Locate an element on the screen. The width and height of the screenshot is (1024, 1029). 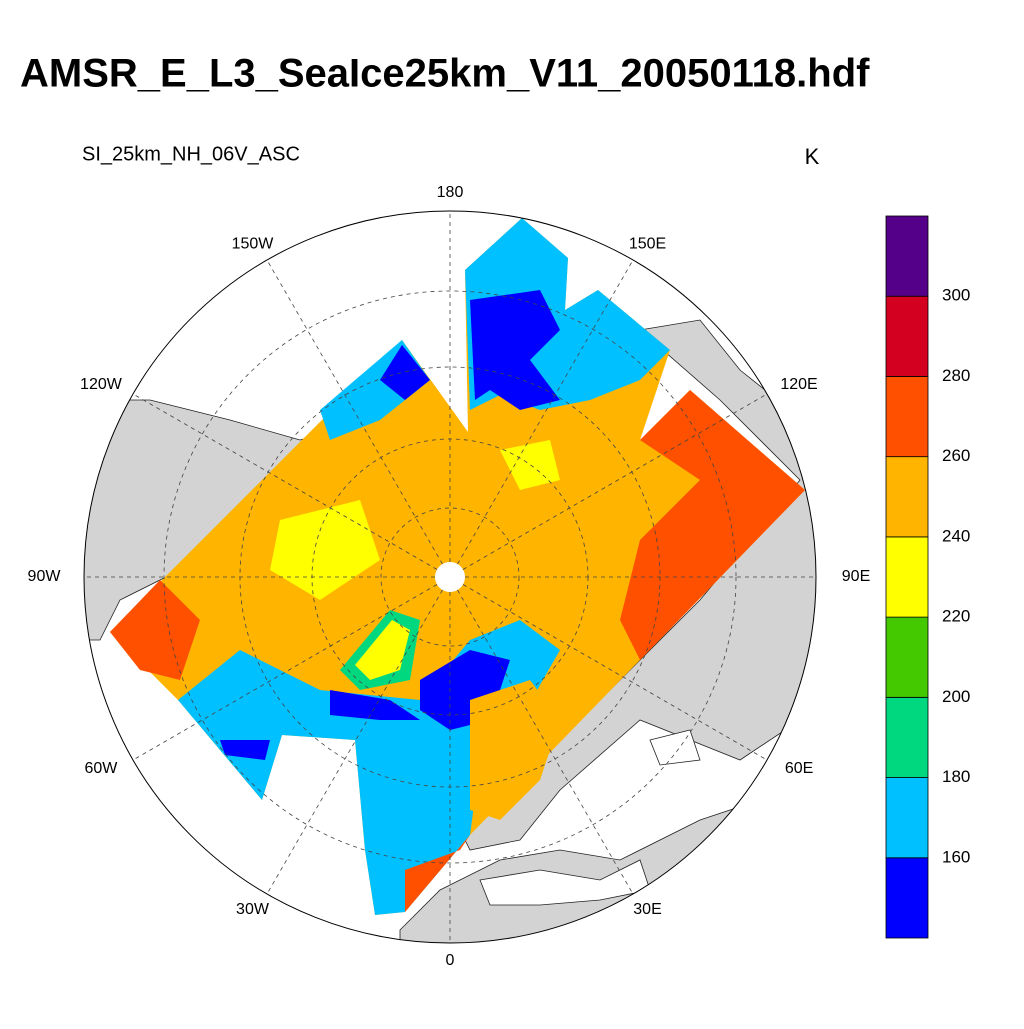
colorbar-label: 300 is located at coordinates (956, 295).